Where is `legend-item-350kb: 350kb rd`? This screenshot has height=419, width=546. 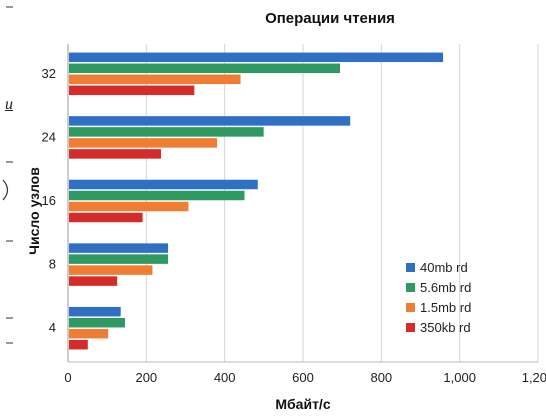
legend-item-350kb: 350kb rd is located at coordinates (438, 327).